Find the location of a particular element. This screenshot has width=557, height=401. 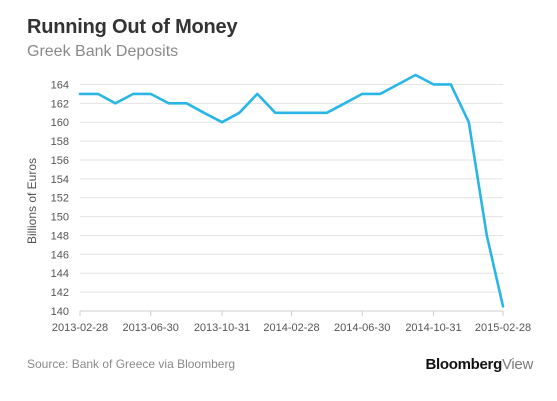

y-tick-label: 162 is located at coordinates (60, 104).